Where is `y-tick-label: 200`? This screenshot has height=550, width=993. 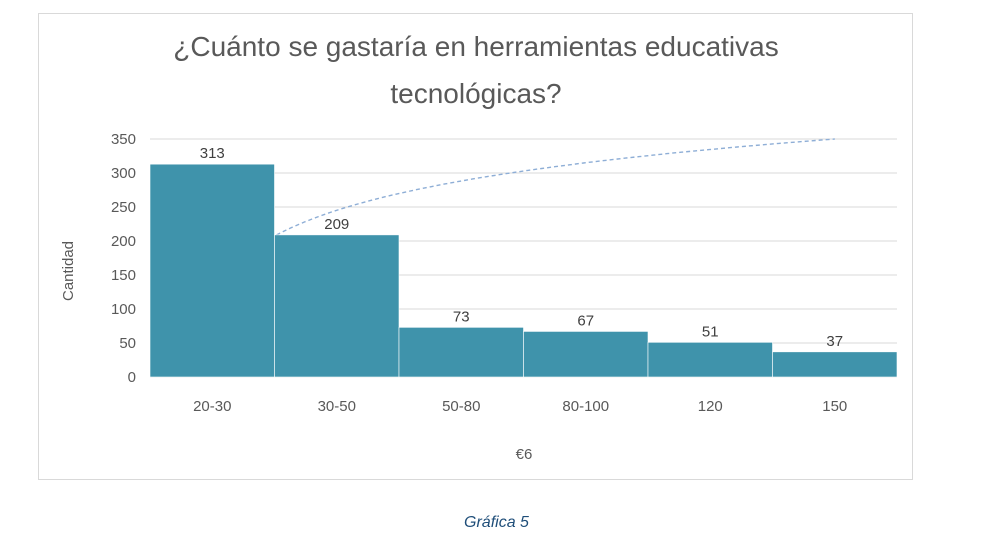 y-tick-label: 200 is located at coordinates (123, 241).